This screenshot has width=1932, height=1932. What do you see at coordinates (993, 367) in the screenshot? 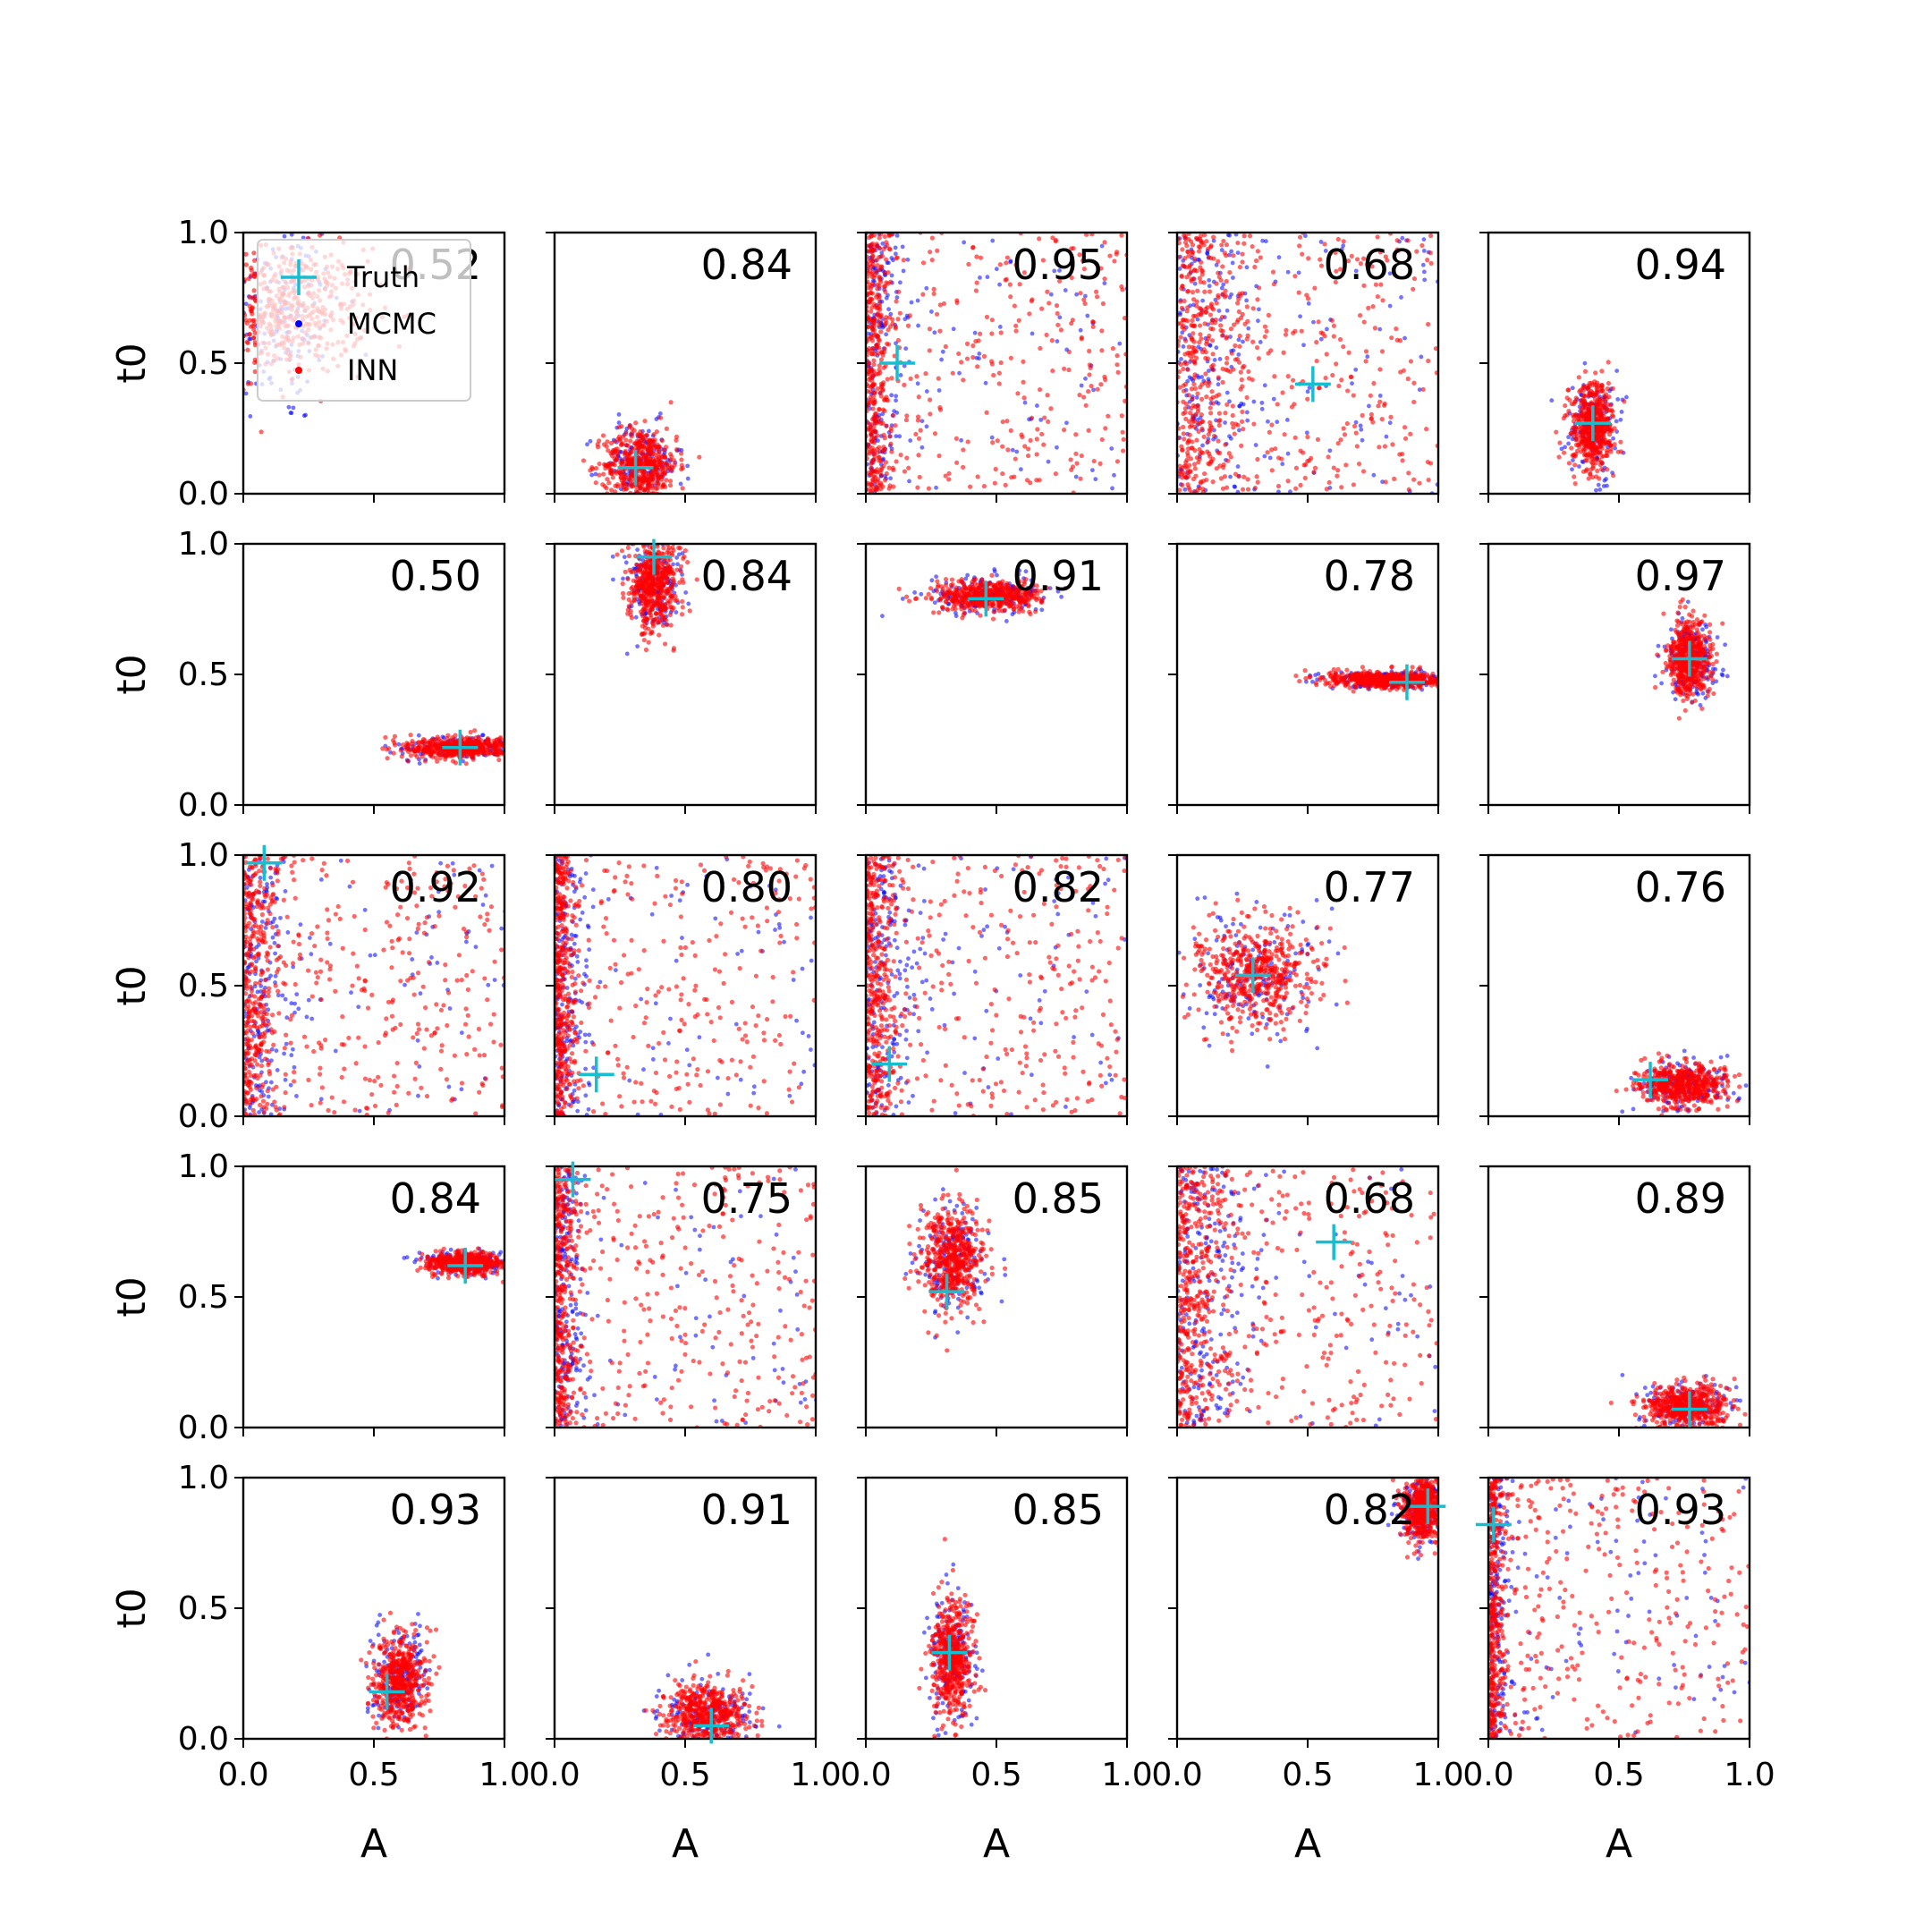
I see `subplot-r0-c2: 0.95` at bounding box center [993, 367].